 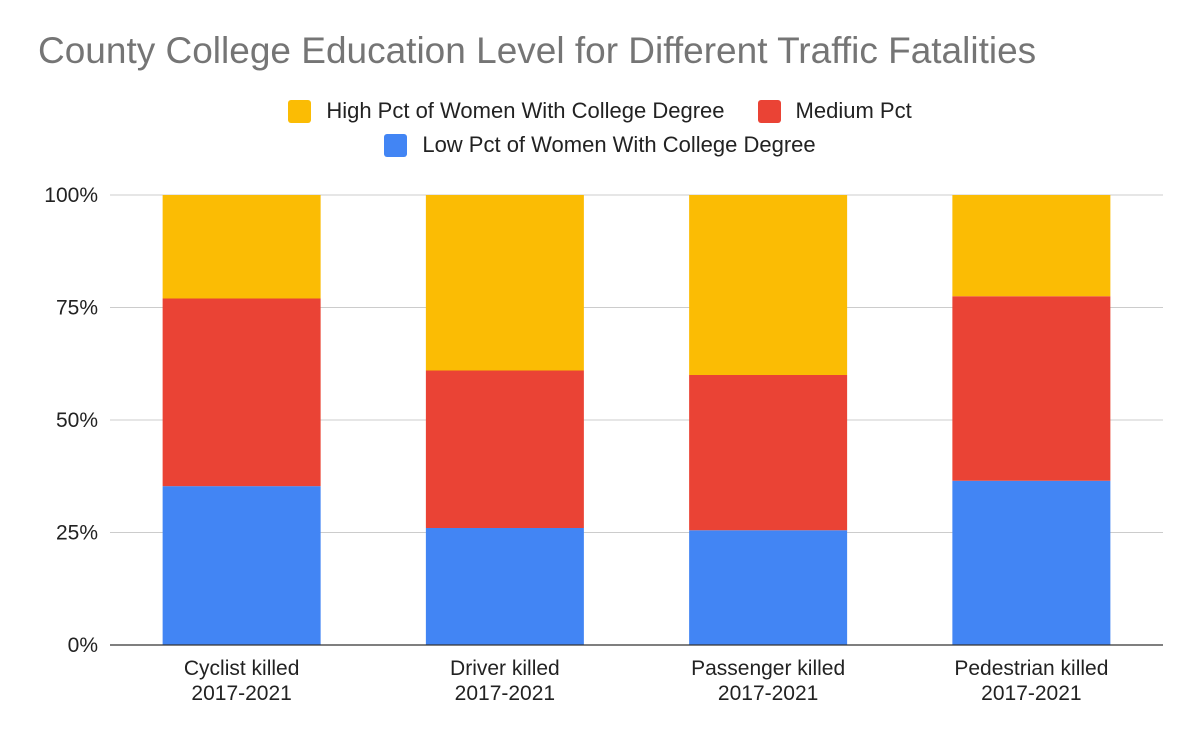 I want to click on legend-item-medium: Medium Pct, so click(x=834, y=111).